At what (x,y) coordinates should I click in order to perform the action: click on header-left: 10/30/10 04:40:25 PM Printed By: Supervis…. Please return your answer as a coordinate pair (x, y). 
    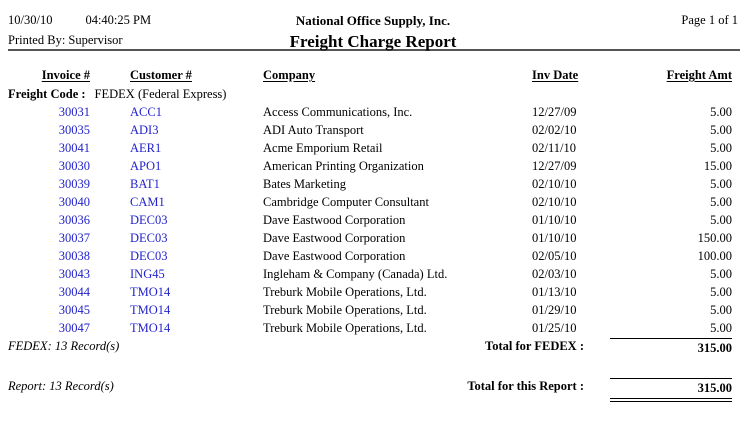
    Looking at the image, I should click on (123, 31).